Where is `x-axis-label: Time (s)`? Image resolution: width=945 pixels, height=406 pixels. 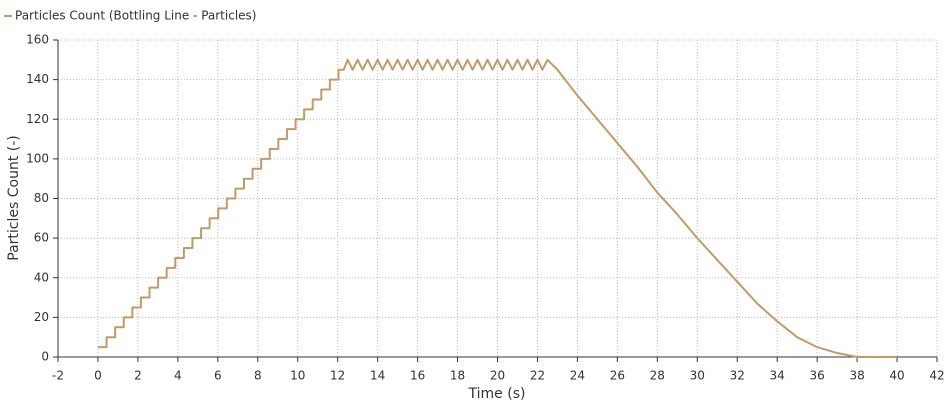 x-axis-label: Time (s) is located at coordinates (497, 394).